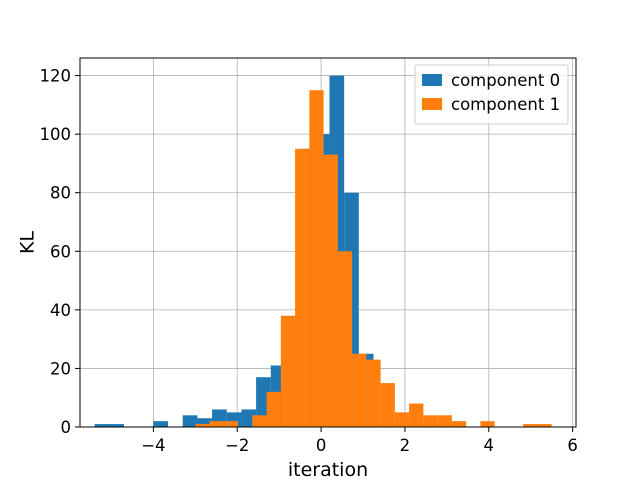  I want to click on x-tick-label: 6, so click(572, 445).